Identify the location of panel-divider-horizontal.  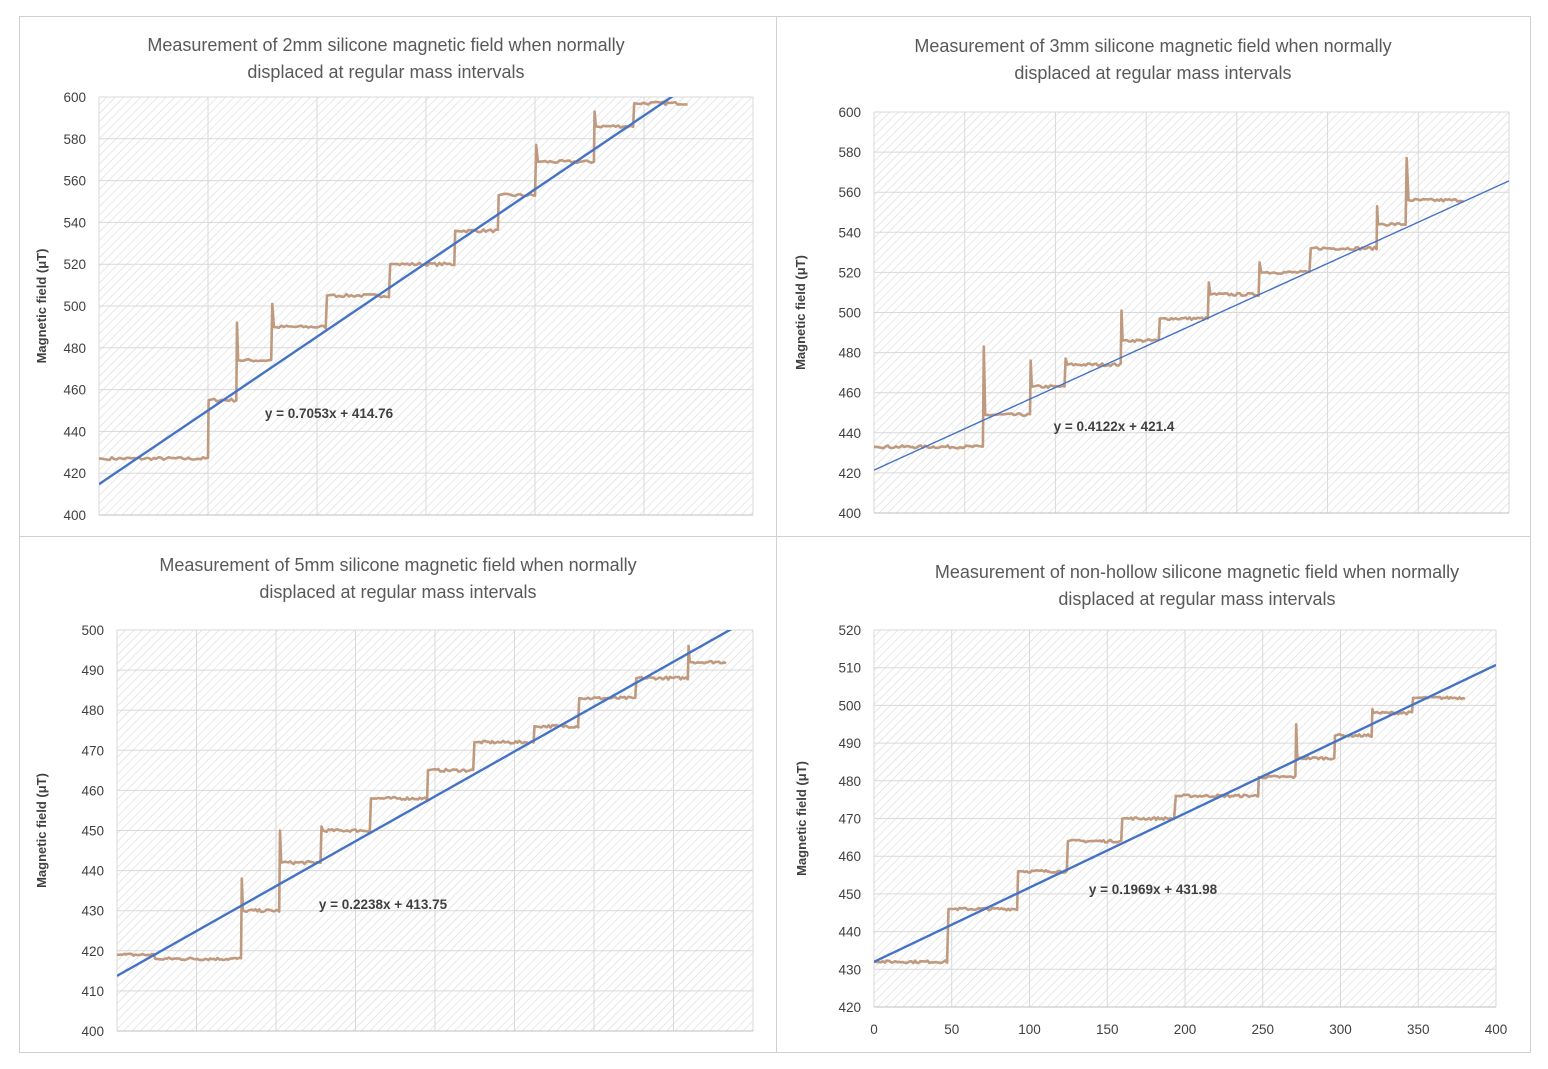
(775, 536).